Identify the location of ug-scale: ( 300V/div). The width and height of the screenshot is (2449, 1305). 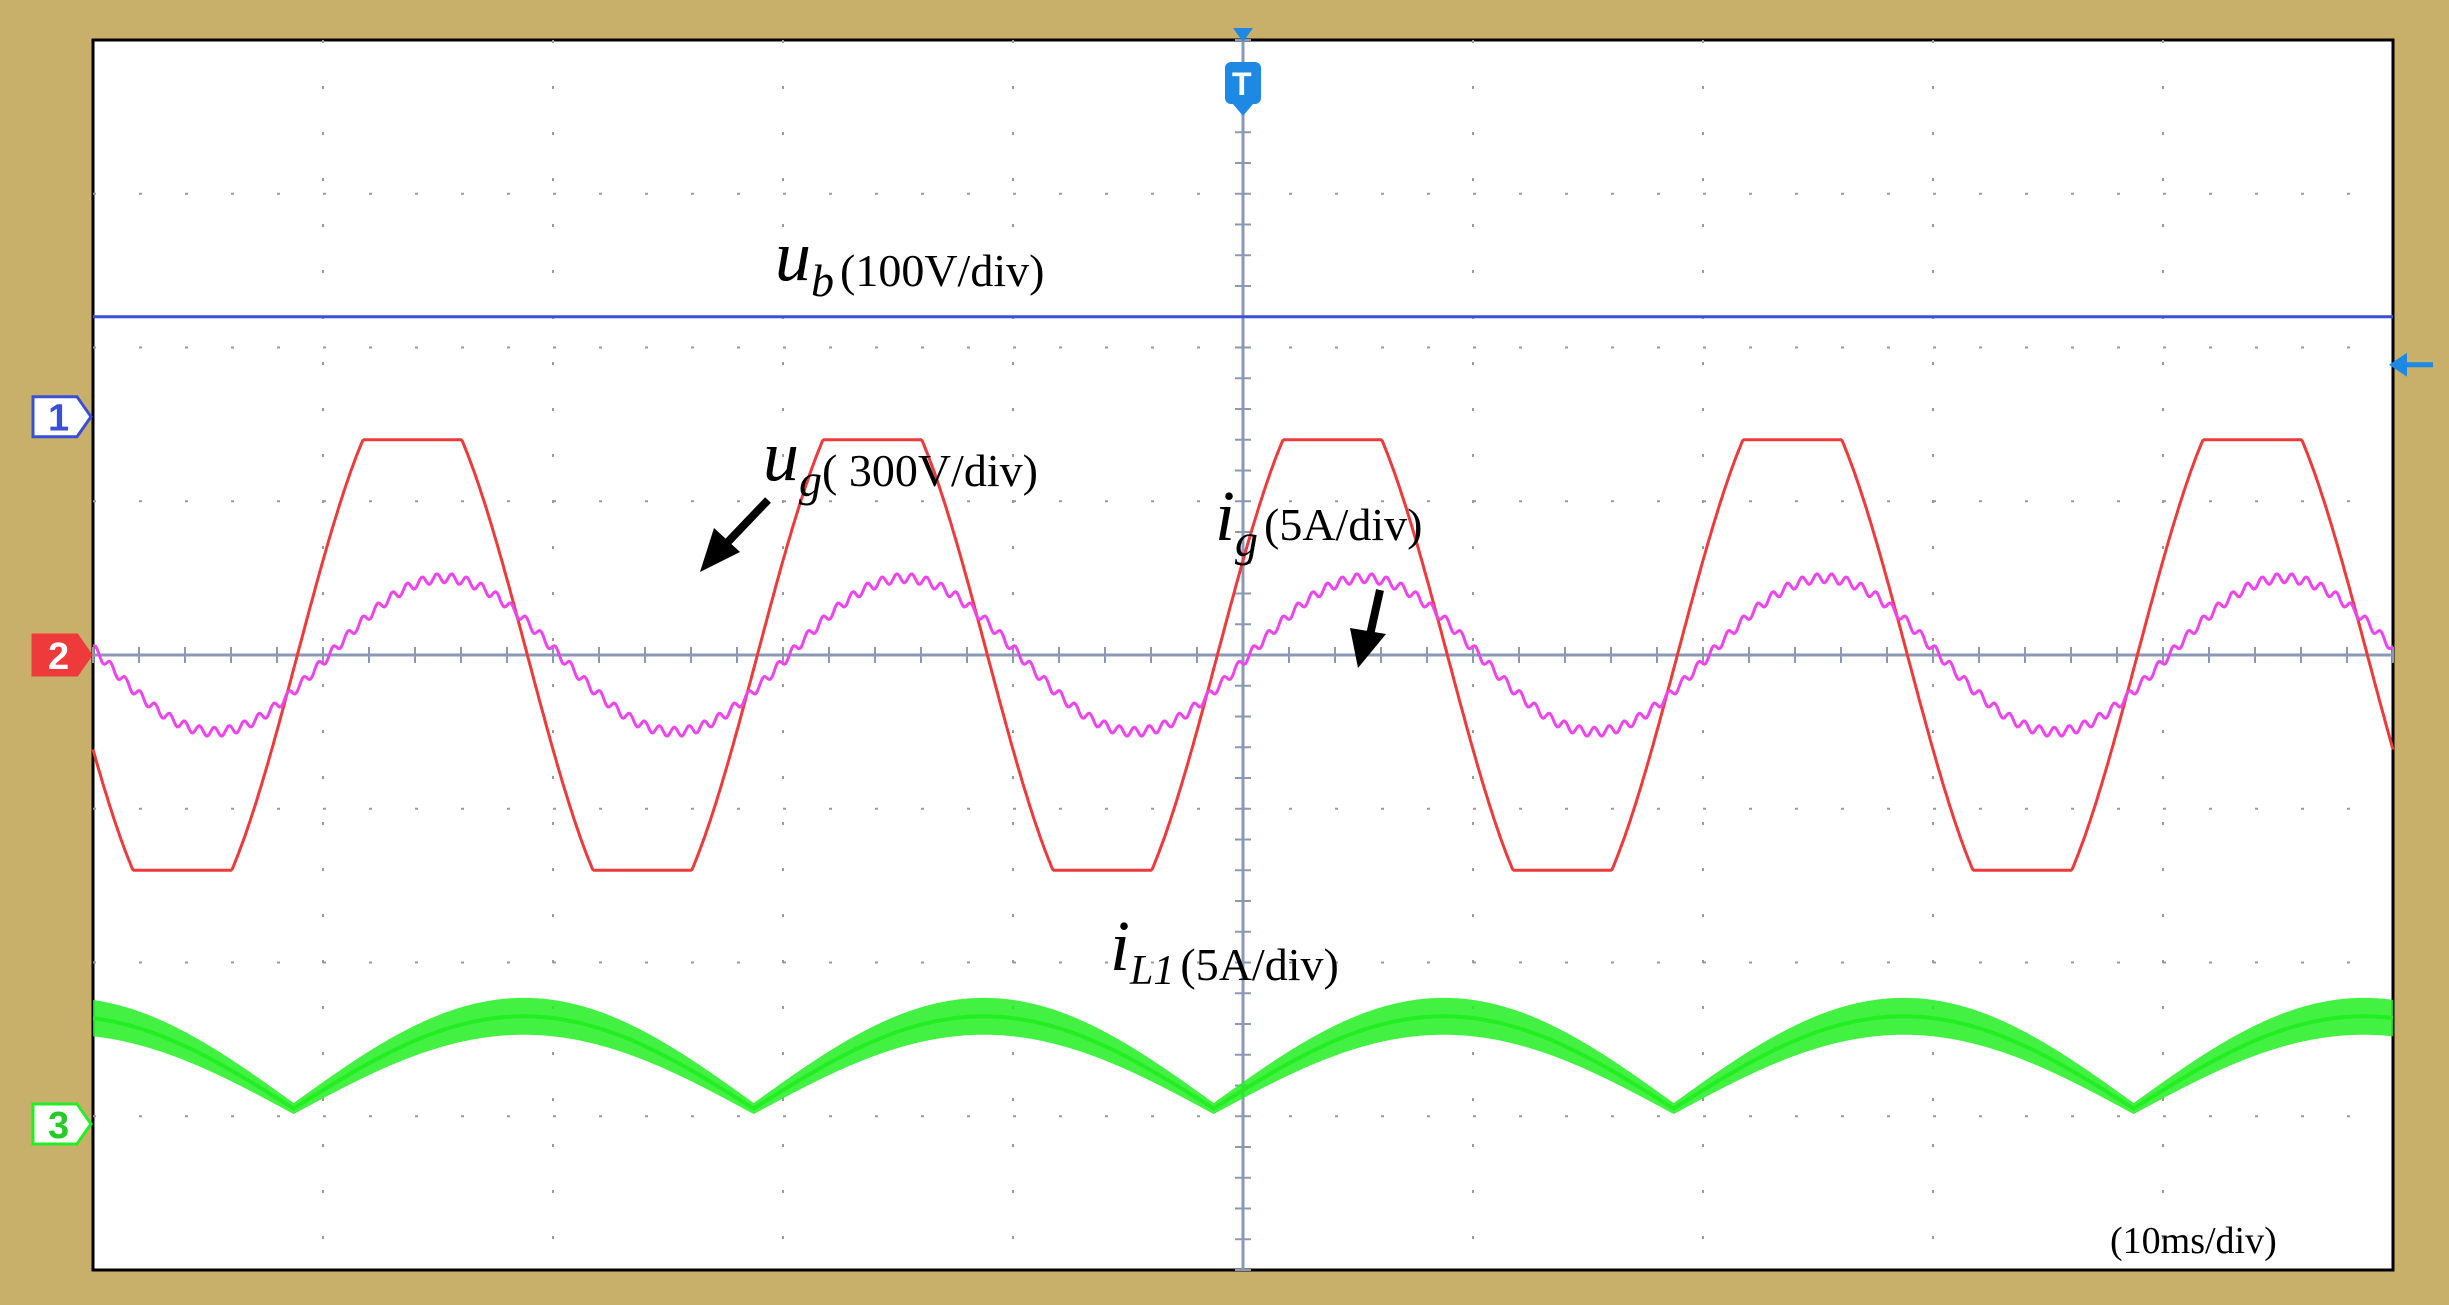
(930, 470).